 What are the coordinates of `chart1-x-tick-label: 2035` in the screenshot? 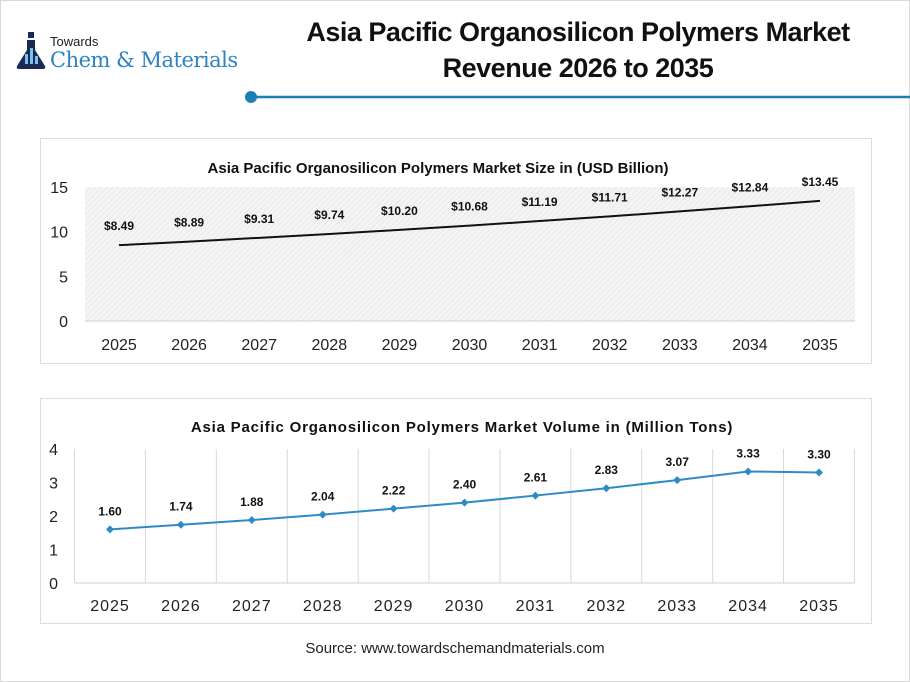 It's located at (820, 345).